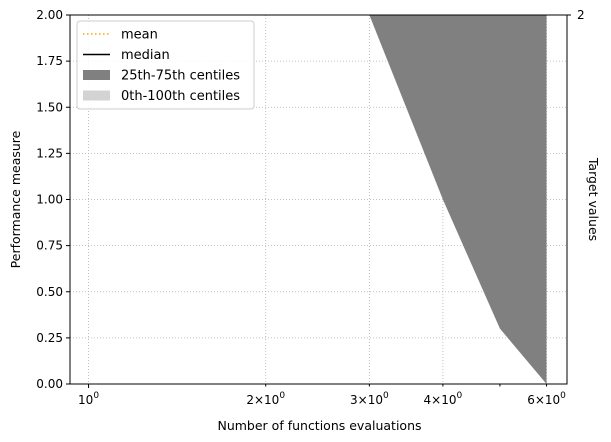 The image size is (611, 442). I want to click on x-tick-label: 6×100, so click(546, 399).